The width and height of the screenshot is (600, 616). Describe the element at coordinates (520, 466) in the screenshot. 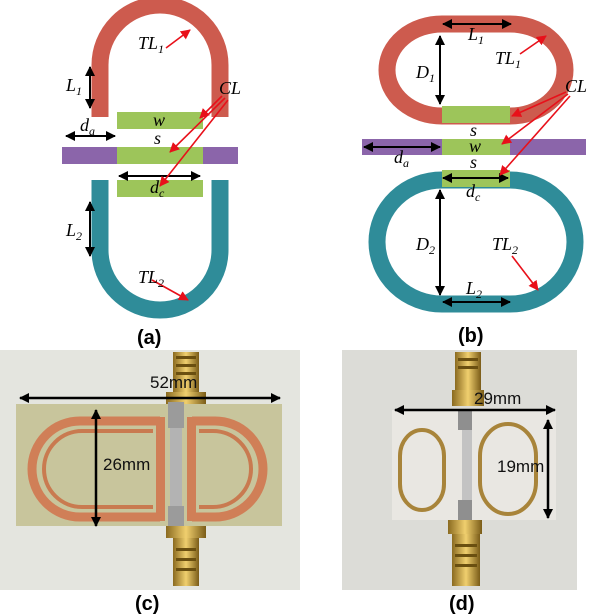

I see `height-label-d: 19mm` at that location.